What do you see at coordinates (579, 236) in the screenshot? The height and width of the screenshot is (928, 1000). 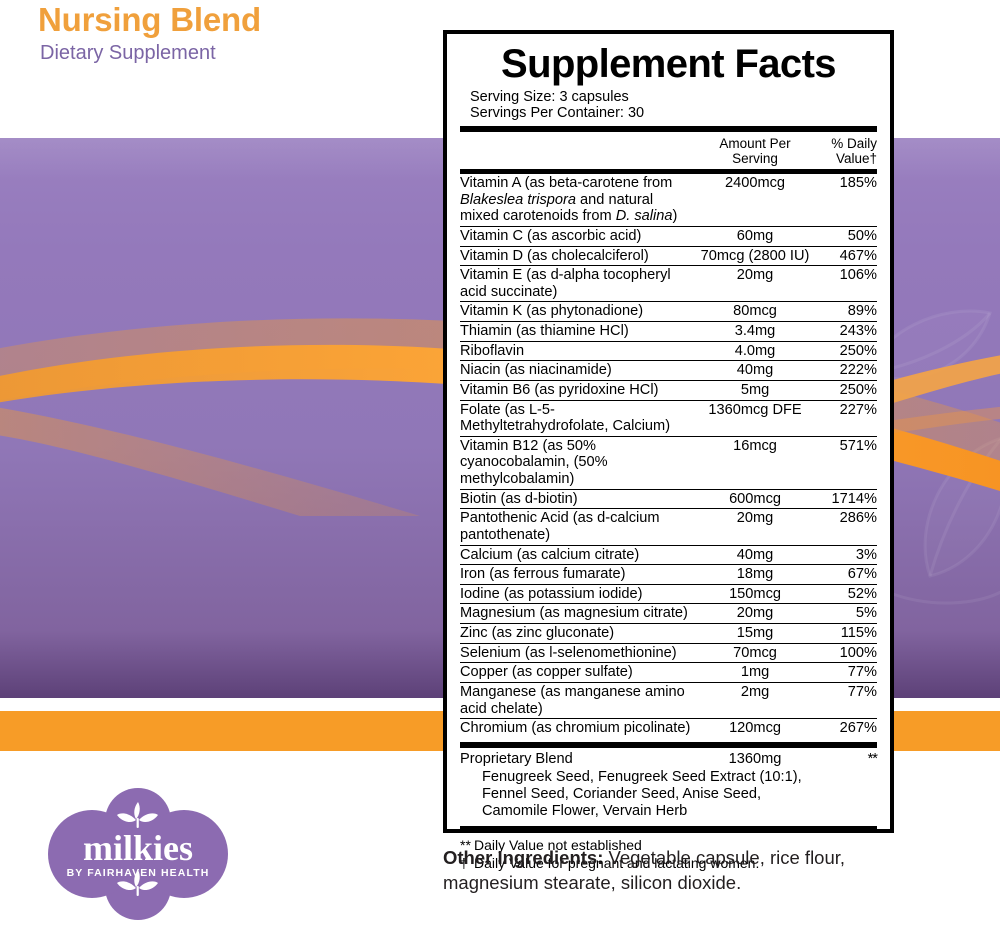 I see `nutrient-name: Vitamin C (as ascorbic acid)` at bounding box center [579, 236].